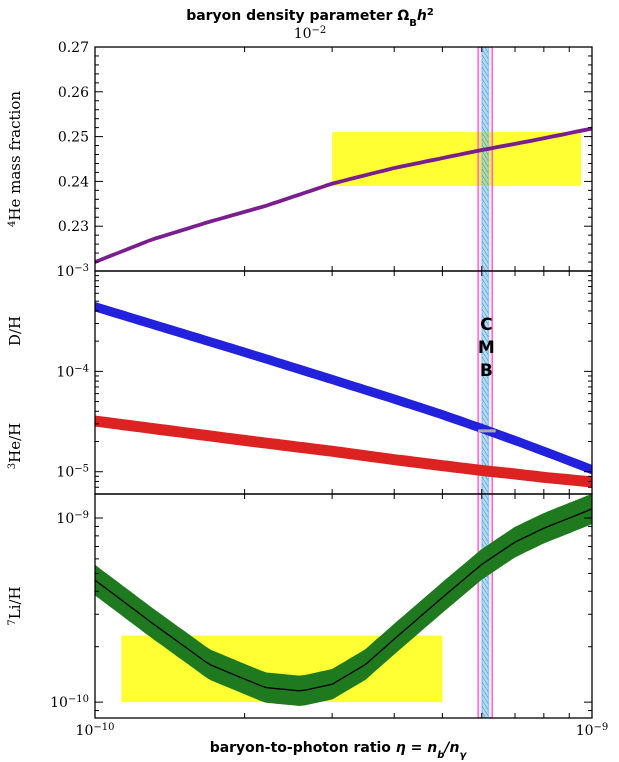 The height and width of the screenshot is (762, 619). I want to click on cmb-label-letter: B, so click(486, 371).